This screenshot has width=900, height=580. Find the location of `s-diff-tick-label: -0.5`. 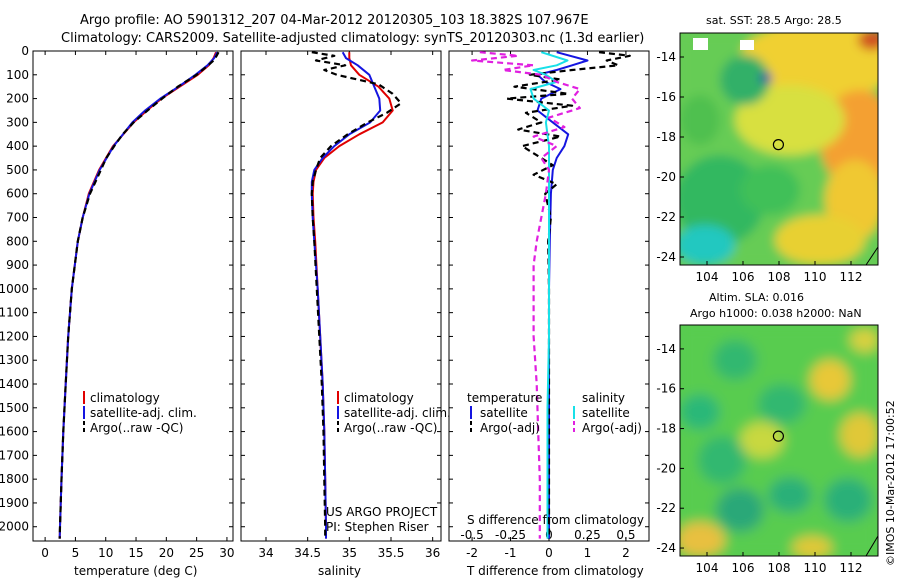

s-diff-tick-label: -0.5 is located at coordinates (471, 535).